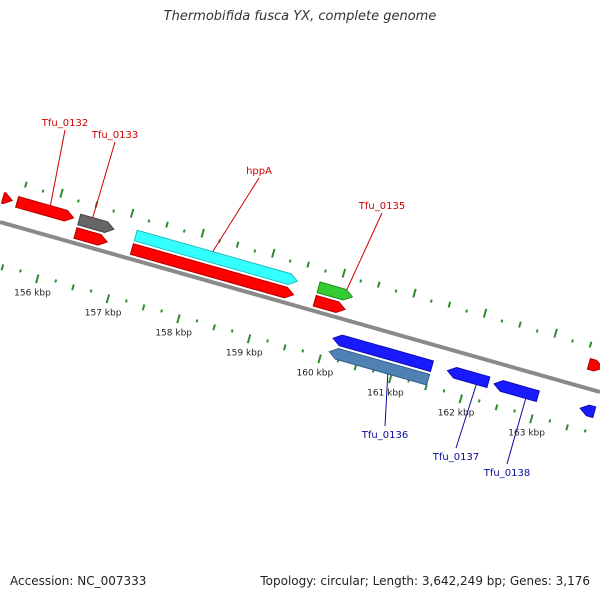 Image resolution: width=600 pixels, height=600 pixels. What do you see at coordinates (64, 123) in the screenshot?
I see `gene-label: Tfu_0132` at bounding box center [64, 123].